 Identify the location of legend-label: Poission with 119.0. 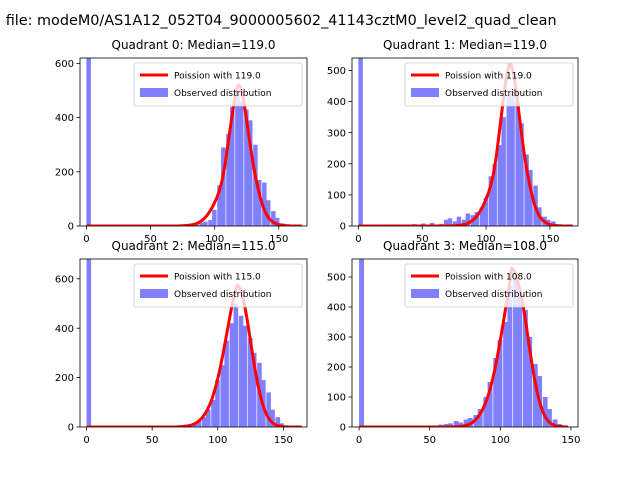
(488, 77).